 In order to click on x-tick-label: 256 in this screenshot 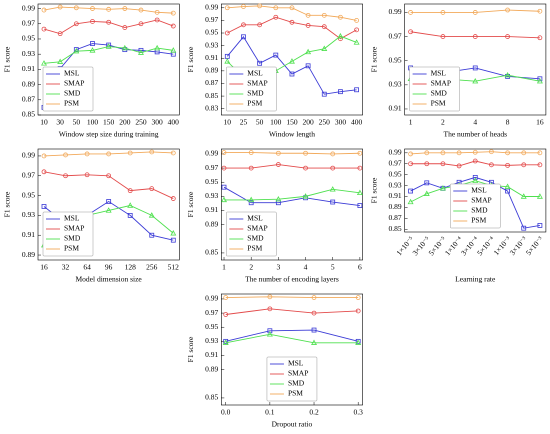, I will do `click(152, 267)`.